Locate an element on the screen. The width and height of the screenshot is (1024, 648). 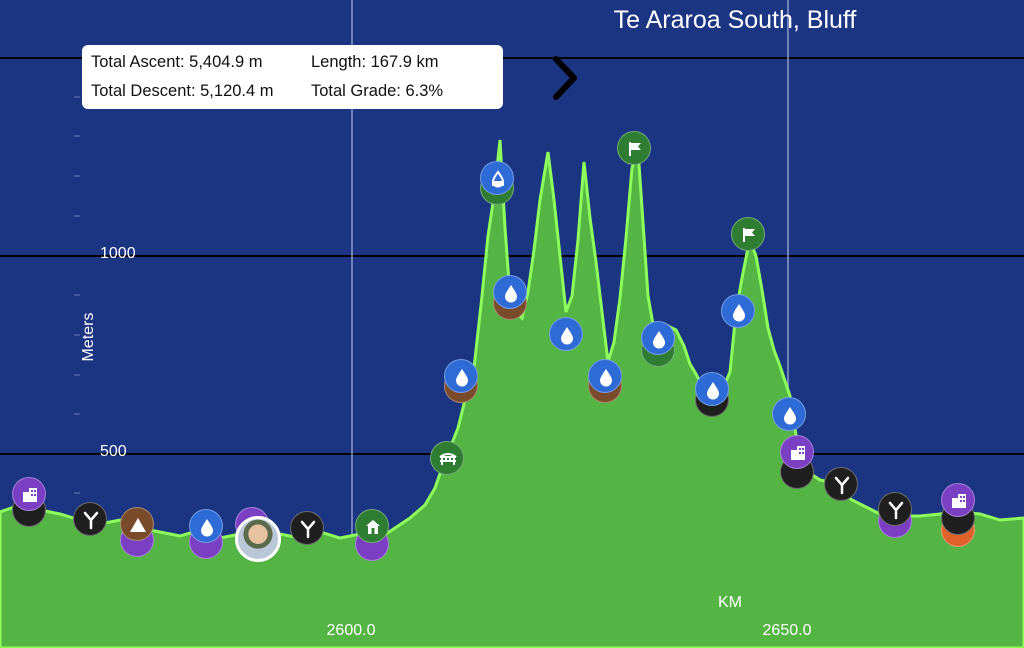
y-tick-500: 500 is located at coordinates (113, 451).